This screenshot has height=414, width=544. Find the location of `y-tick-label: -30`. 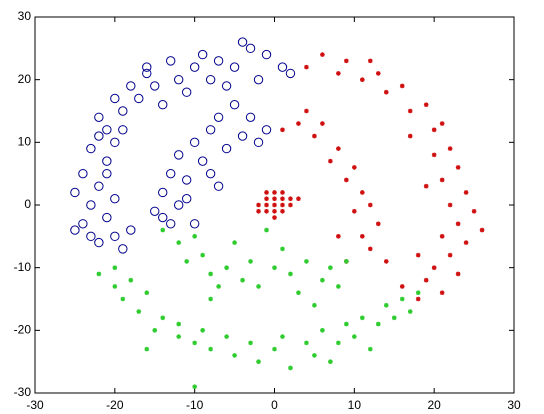

y-tick-label: -30 is located at coordinates (23, 392).